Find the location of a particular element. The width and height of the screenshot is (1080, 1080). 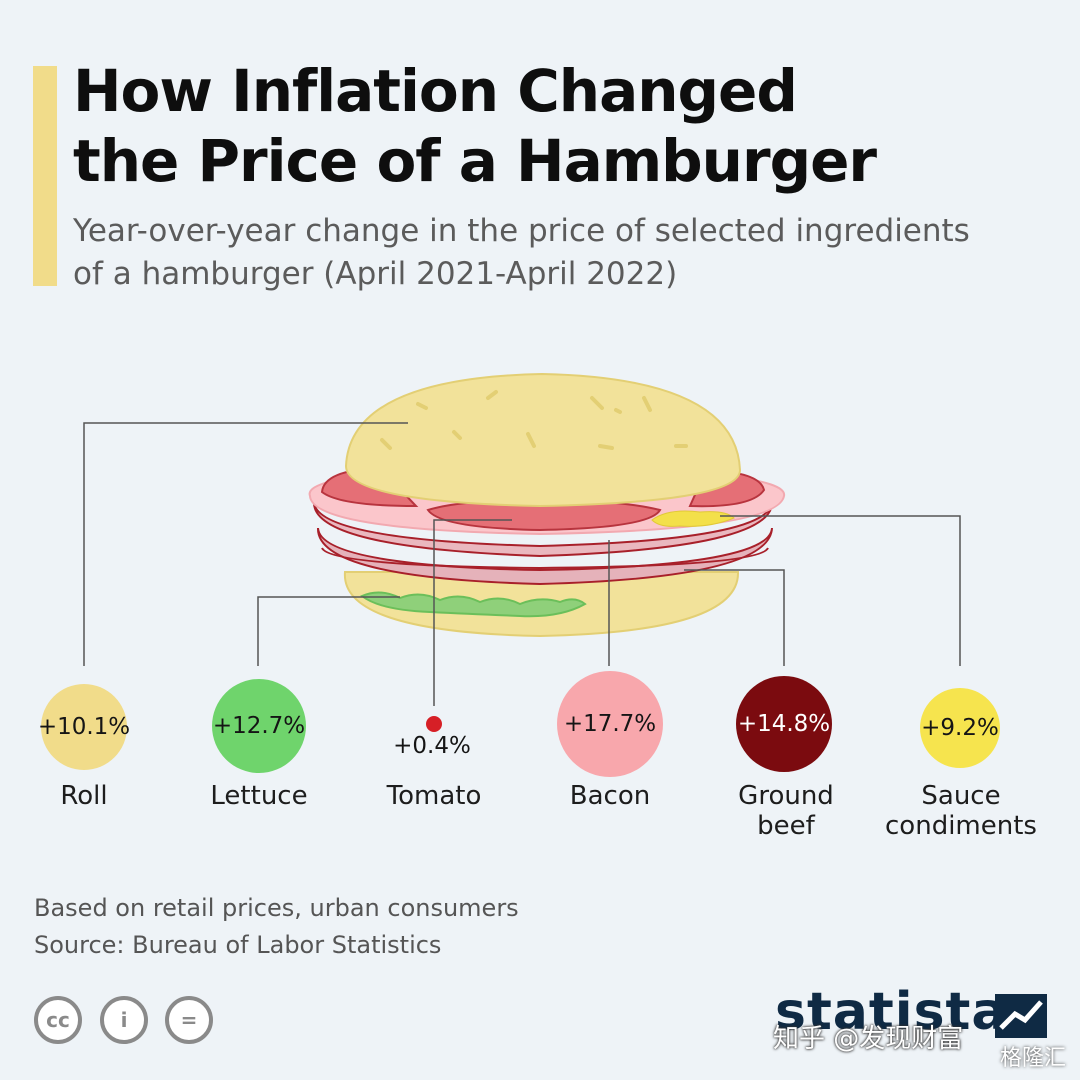

connector-roll is located at coordinates (245, 544).